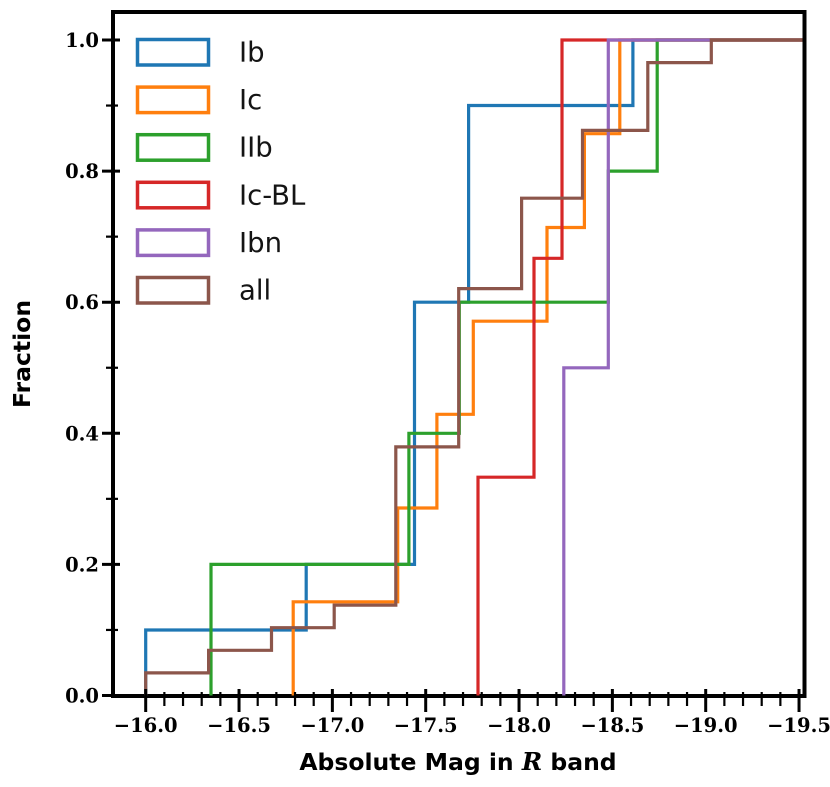  Describe the element at coordinates (798, 725) in the screenshot. I see `x-tick-label: −19.5` at that location.